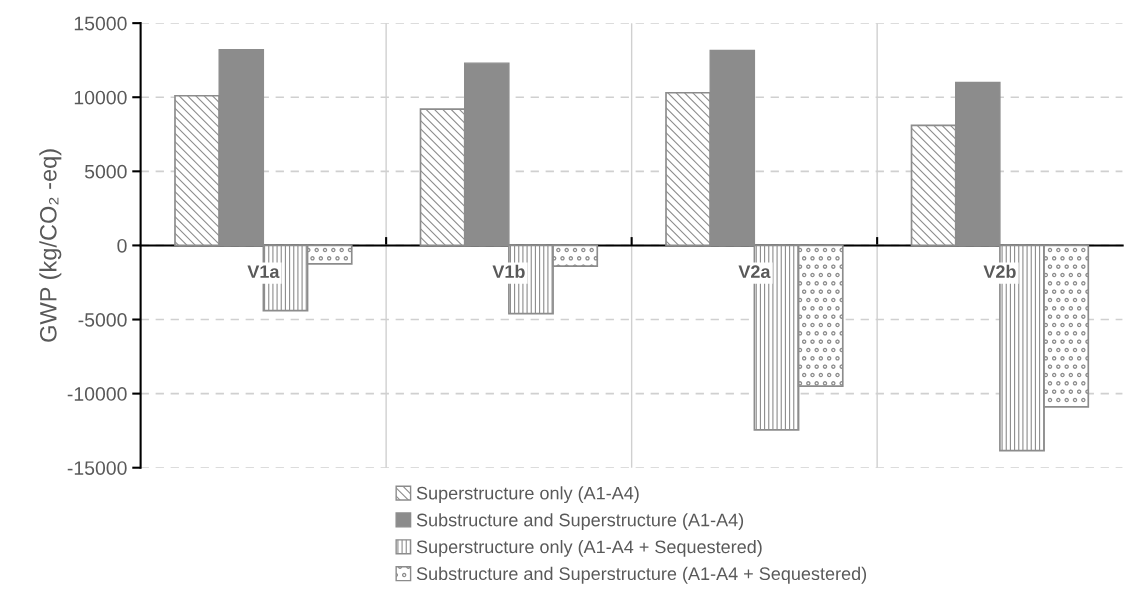 The image size is (1134, 609). What do you see at coordinates (527, 495) in the screenshot?
I see `legend-label: Superstructure only (A1-A4)` at bounding box center [527, 495].